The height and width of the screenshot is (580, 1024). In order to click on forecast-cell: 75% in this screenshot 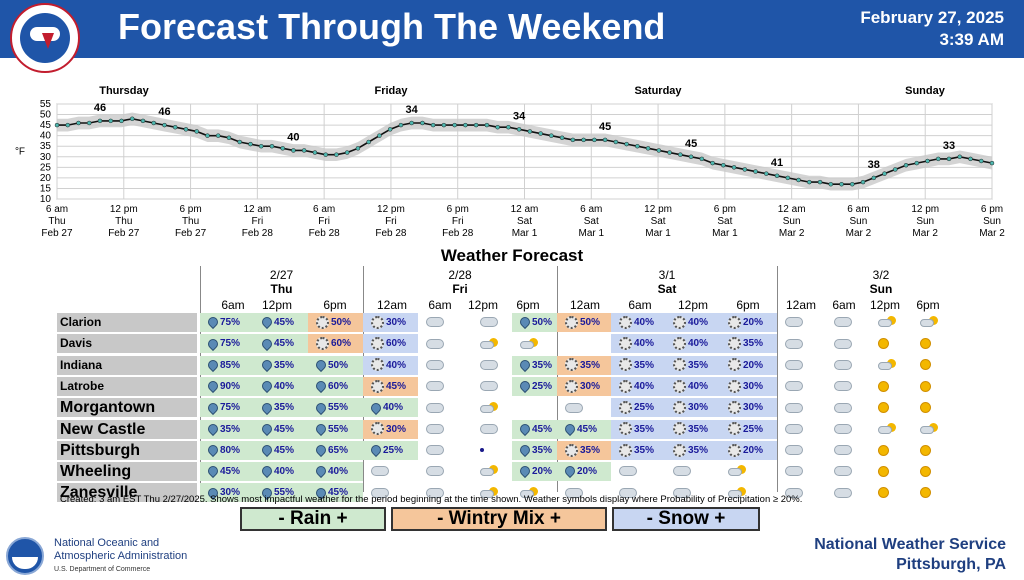, I will do `click(227, 322)`.